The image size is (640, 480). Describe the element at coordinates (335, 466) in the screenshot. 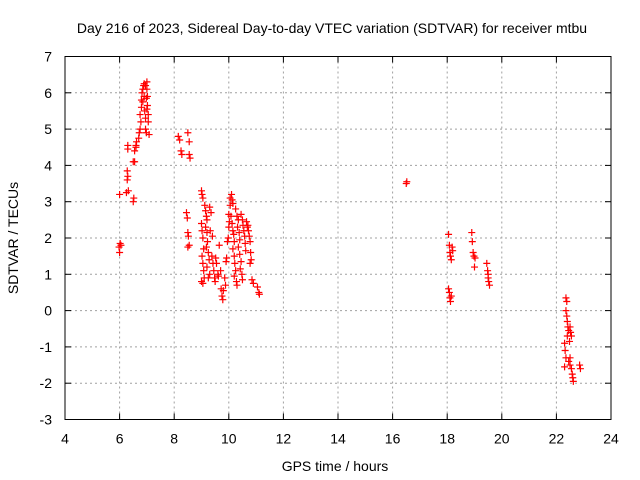

I see `x-axis-label: GPS time / hours` at that location.